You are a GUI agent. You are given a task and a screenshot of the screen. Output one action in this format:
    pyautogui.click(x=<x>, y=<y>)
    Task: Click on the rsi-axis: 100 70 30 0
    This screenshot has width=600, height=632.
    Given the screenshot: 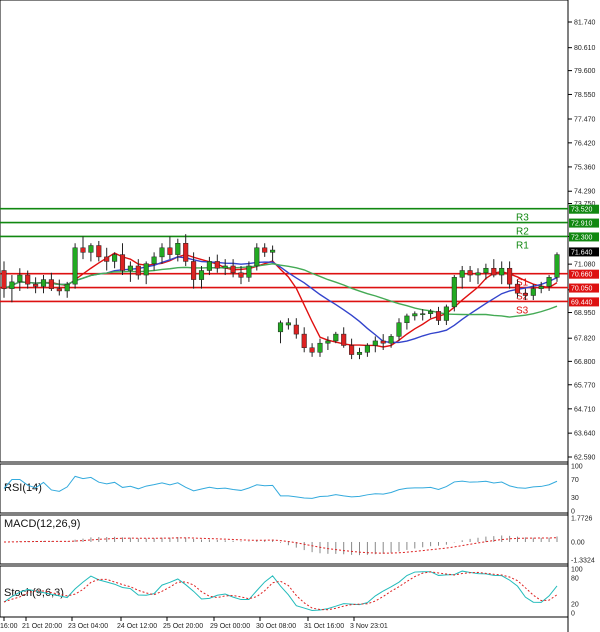 What is the action you would take?
    pyautogui.click(x=577, y=490)
    